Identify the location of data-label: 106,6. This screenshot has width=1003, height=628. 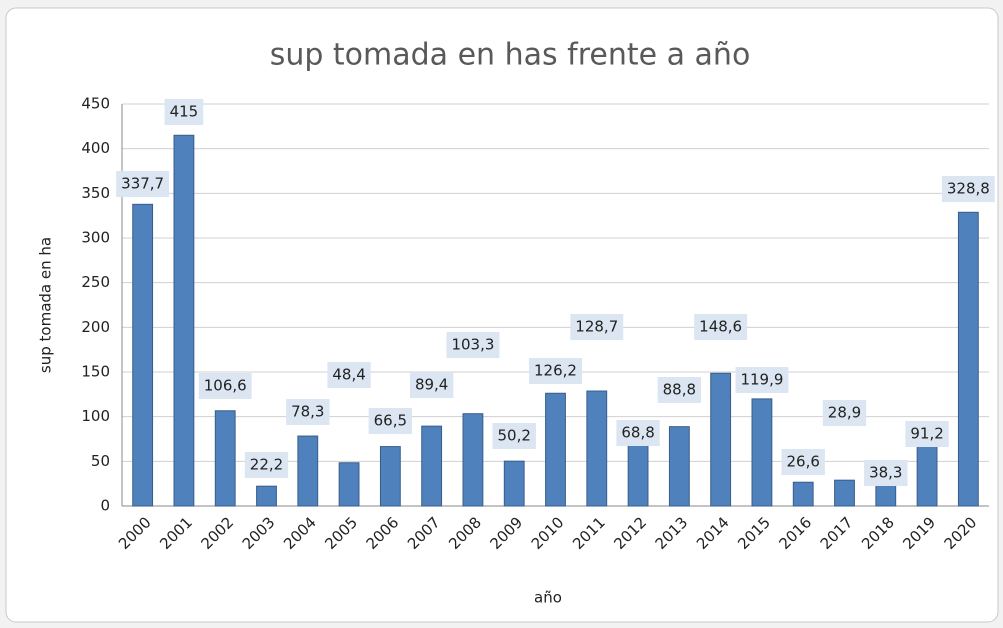
(225, 386).